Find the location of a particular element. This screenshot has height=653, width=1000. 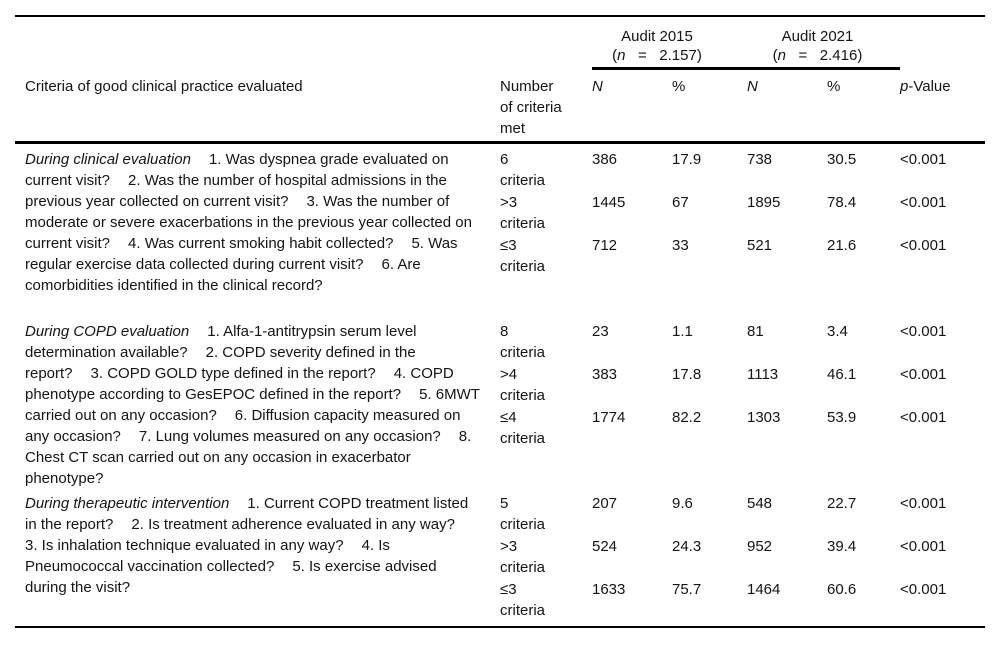

pct-2021-cell: 39.4 is located at coordinates (842, 546).